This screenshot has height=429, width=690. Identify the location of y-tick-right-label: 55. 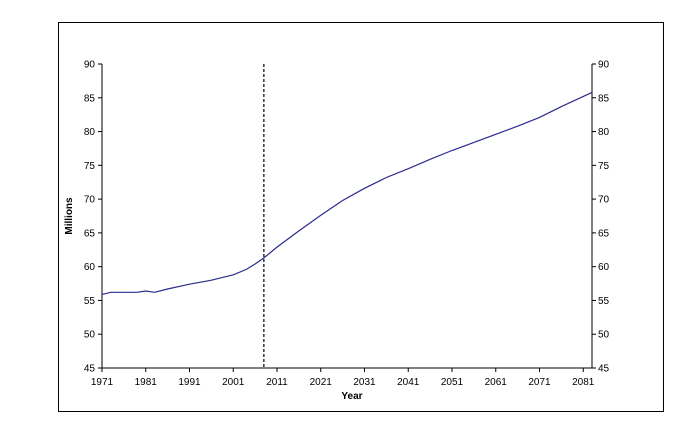
(604, 301).